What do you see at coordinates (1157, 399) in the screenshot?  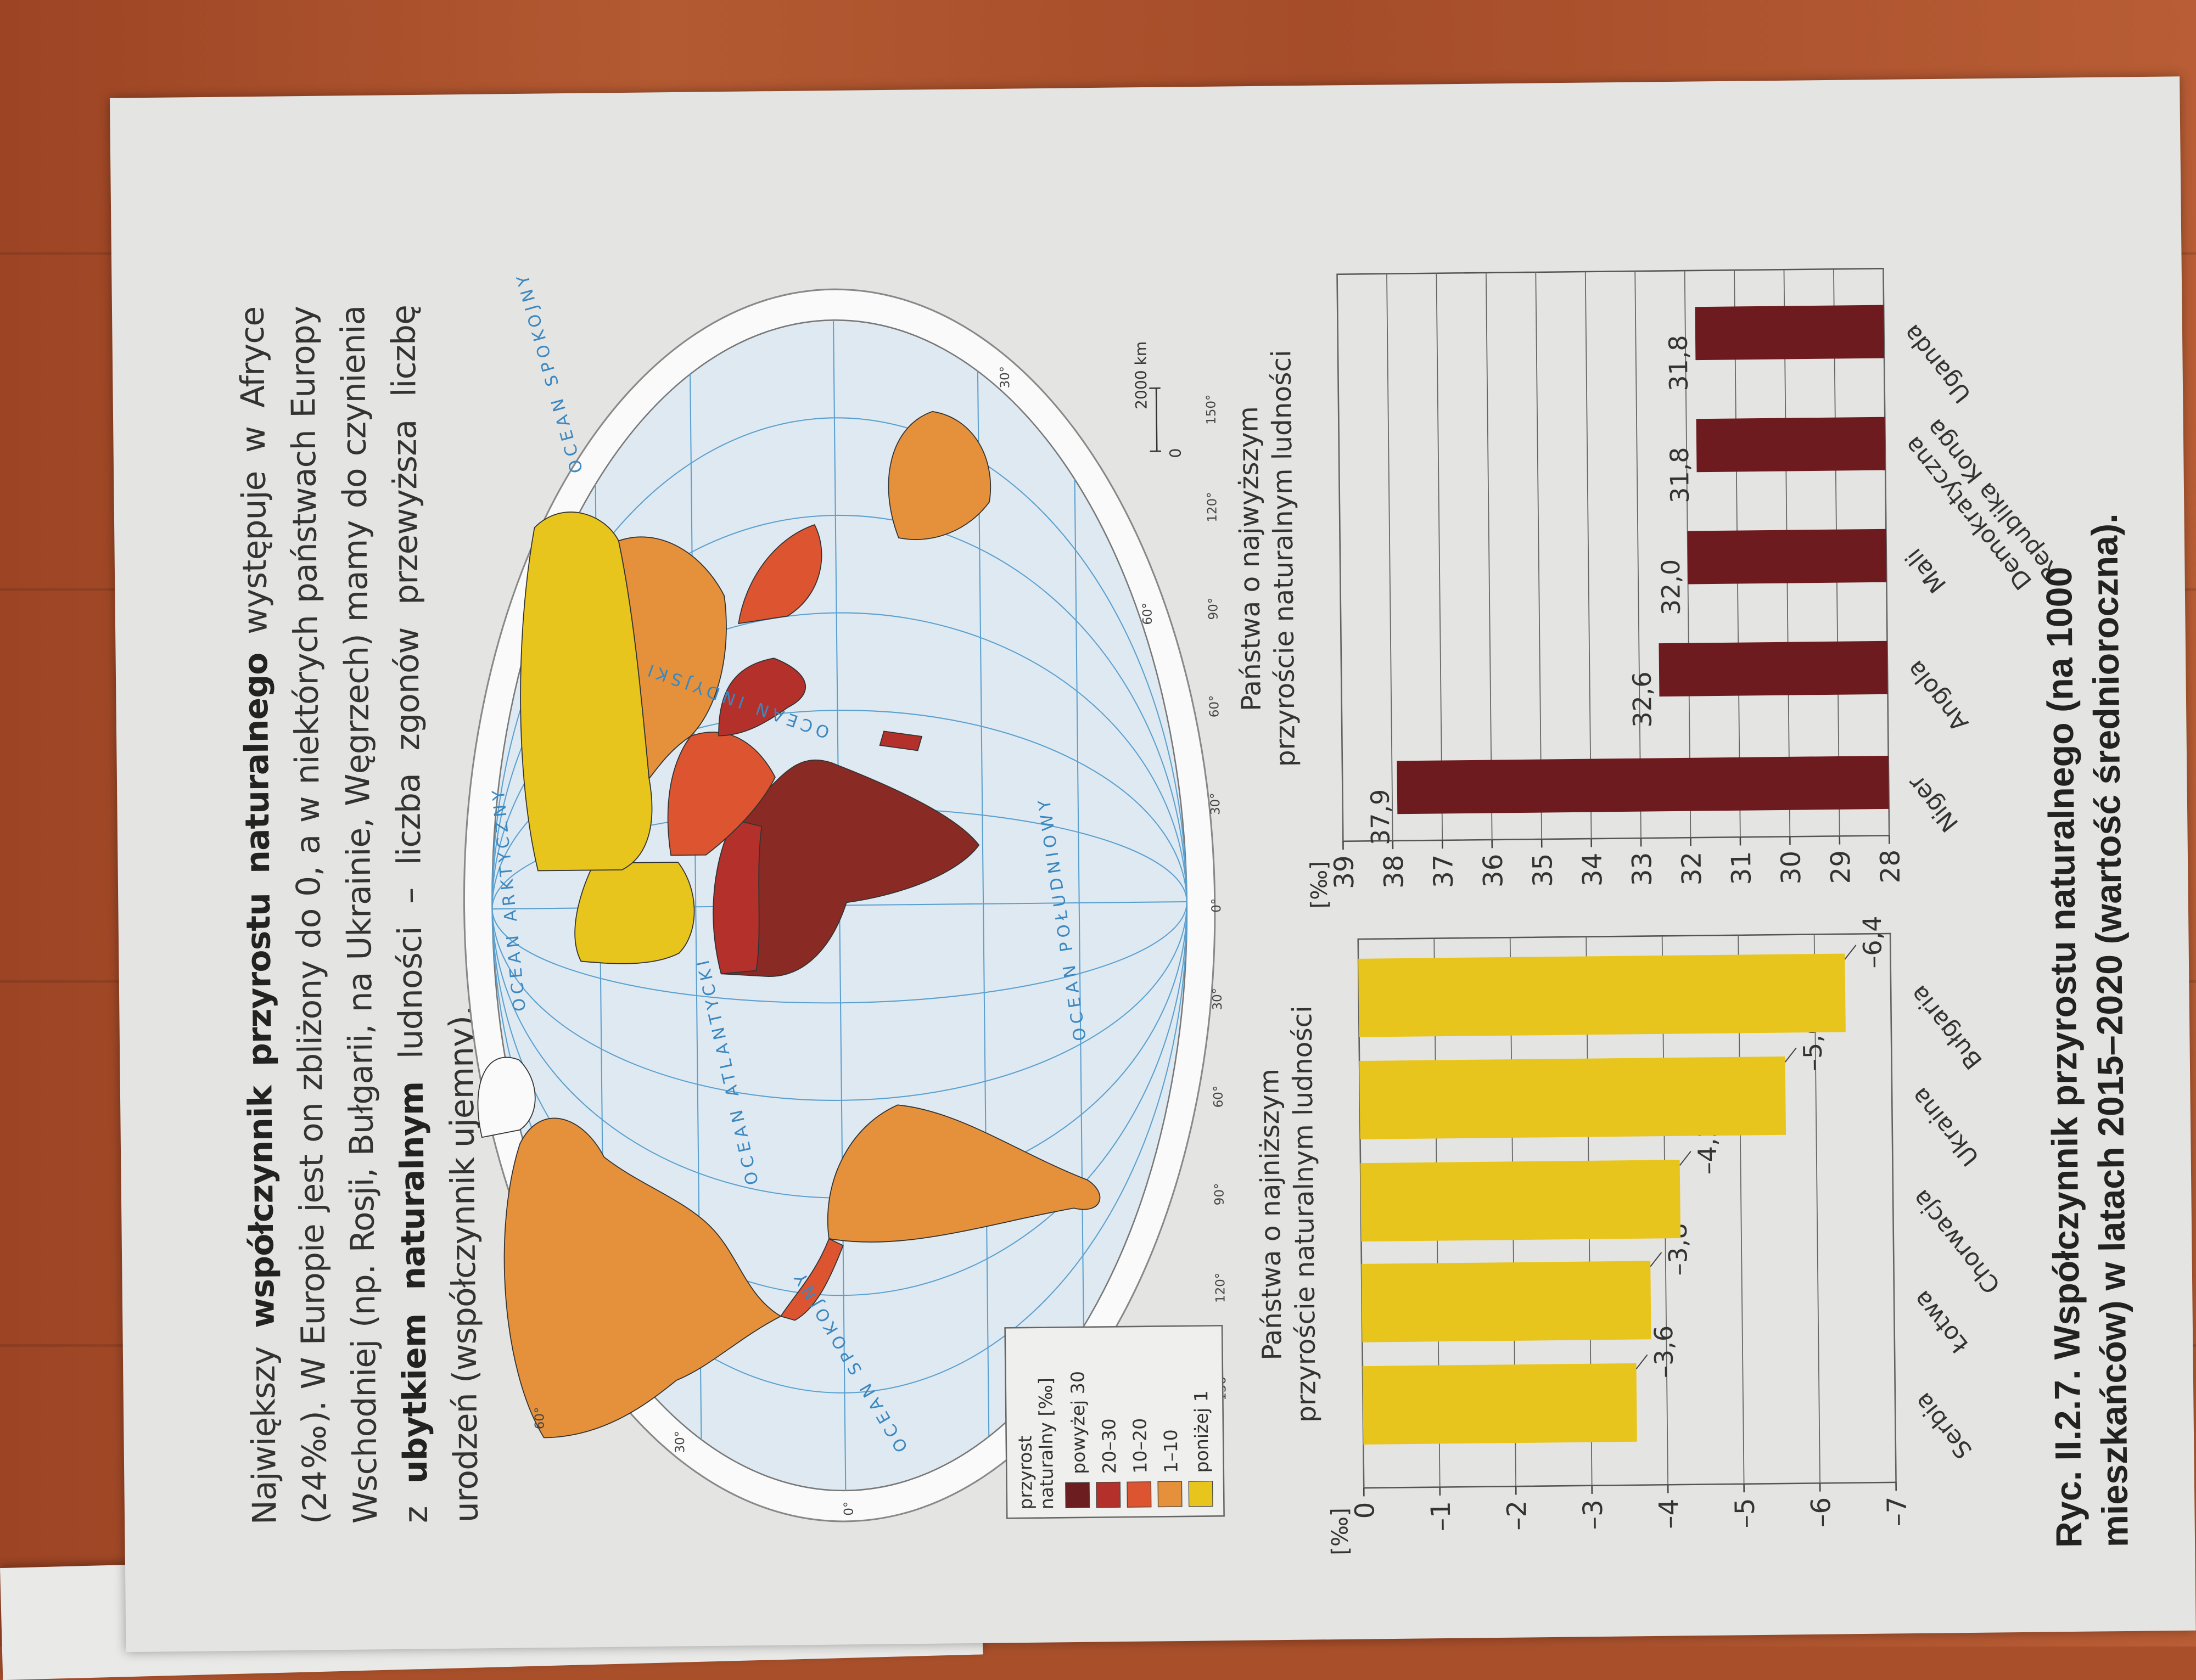 I see `map-scale: 0 2000 km` at bounding box center [1157, 399].